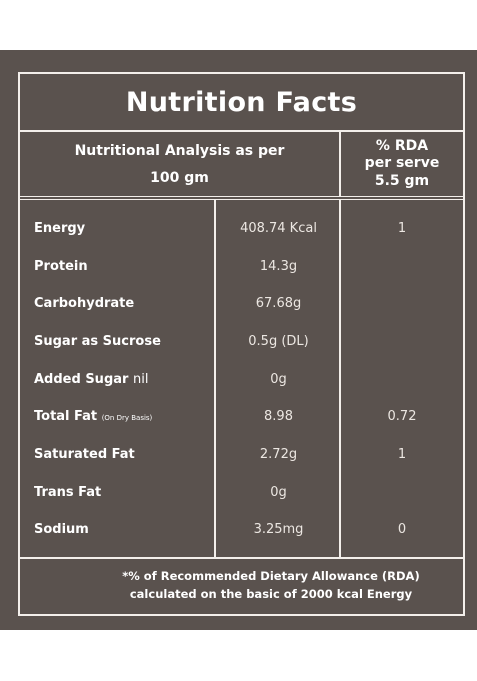  What do you see at coordinates (97, 341) in the screenshot?
I see `nutrient-name: Sugar as Sucrose` at bounding box center [97, 341].